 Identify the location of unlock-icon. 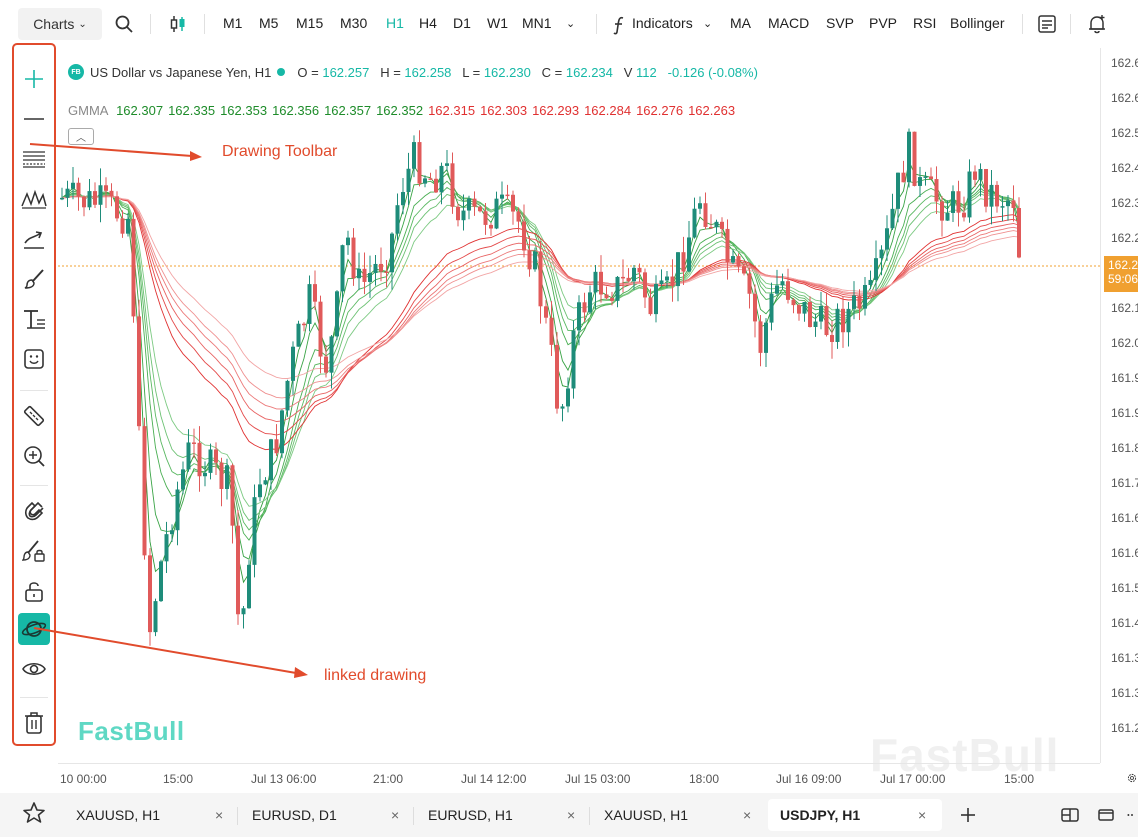
(34, 591).